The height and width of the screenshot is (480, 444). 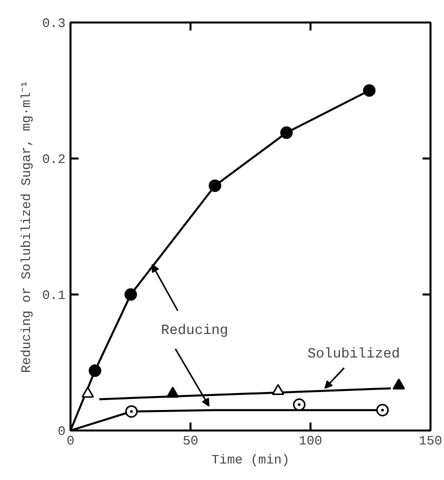 I want to click on y-tick-label: 0, so click(x=62, y=431).